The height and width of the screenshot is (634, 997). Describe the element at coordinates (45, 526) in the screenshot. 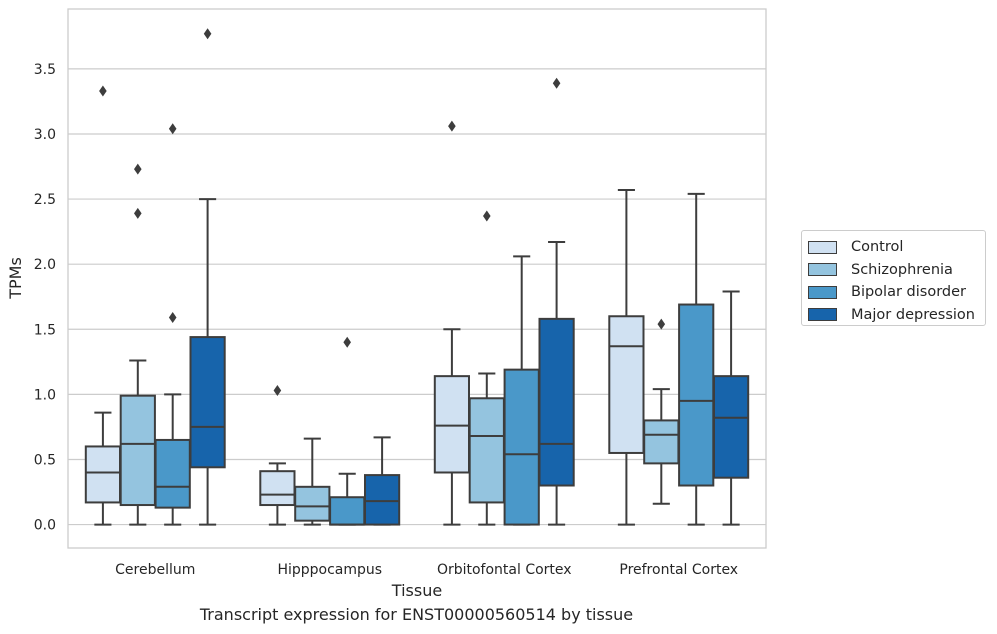

I see `y-tick-label: 0.0` at that location.